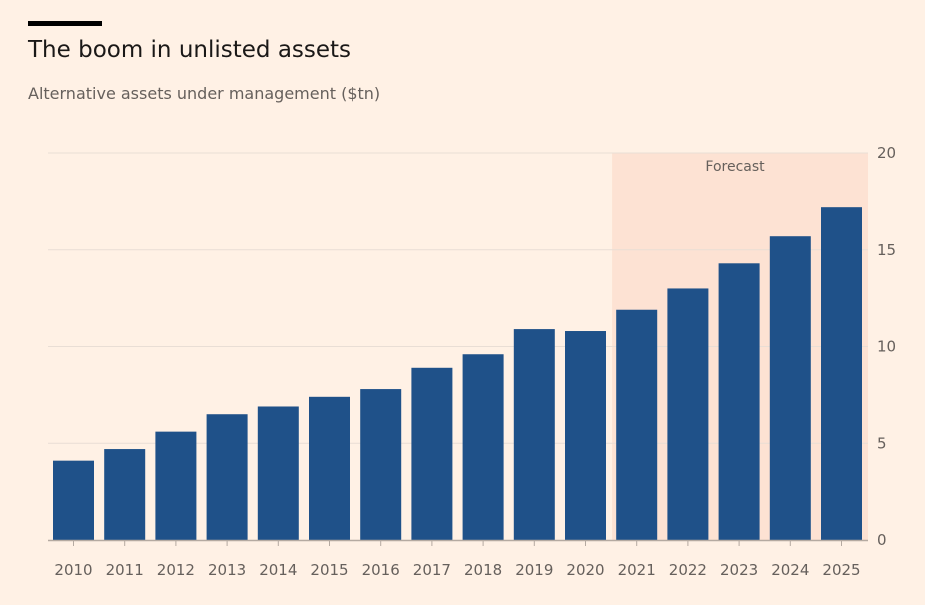 The width and height of the screenshot is (925, 605). Describe the element at coordinates (735, 167) in the screenshot. I see `forecast-label: Forecast` at that location.